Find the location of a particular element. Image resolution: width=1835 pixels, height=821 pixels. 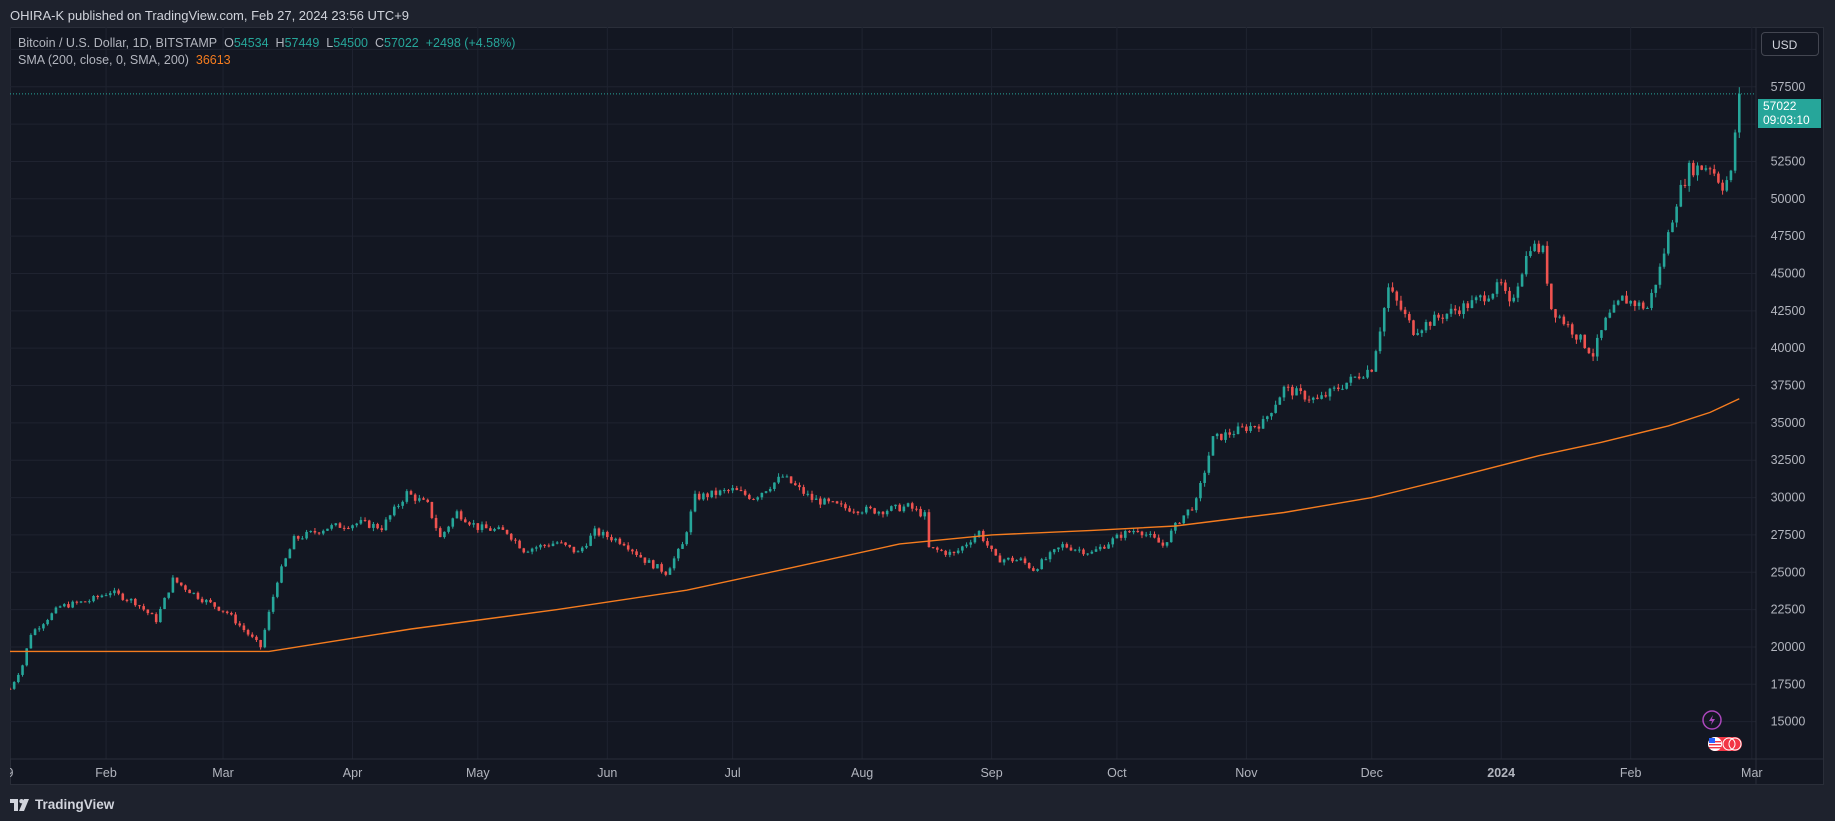

y-tick-label: 45000 is located at coordinates (1788, 273).